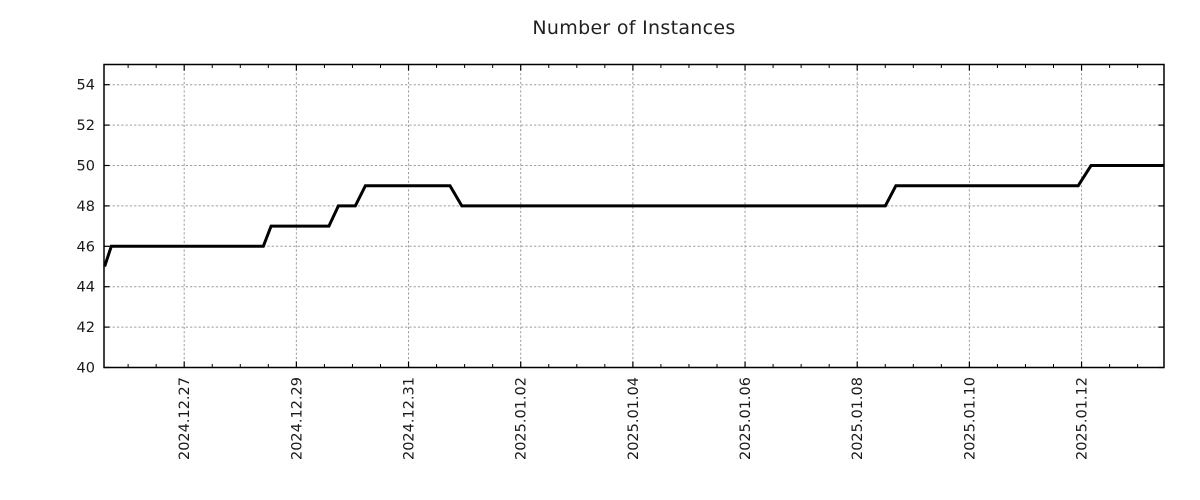 This screenshot has width=1200, height=500. Describe the element at coordinates (185, 418) in the screenshot. I see `x-tick-label: 2024.12.27` at that location.